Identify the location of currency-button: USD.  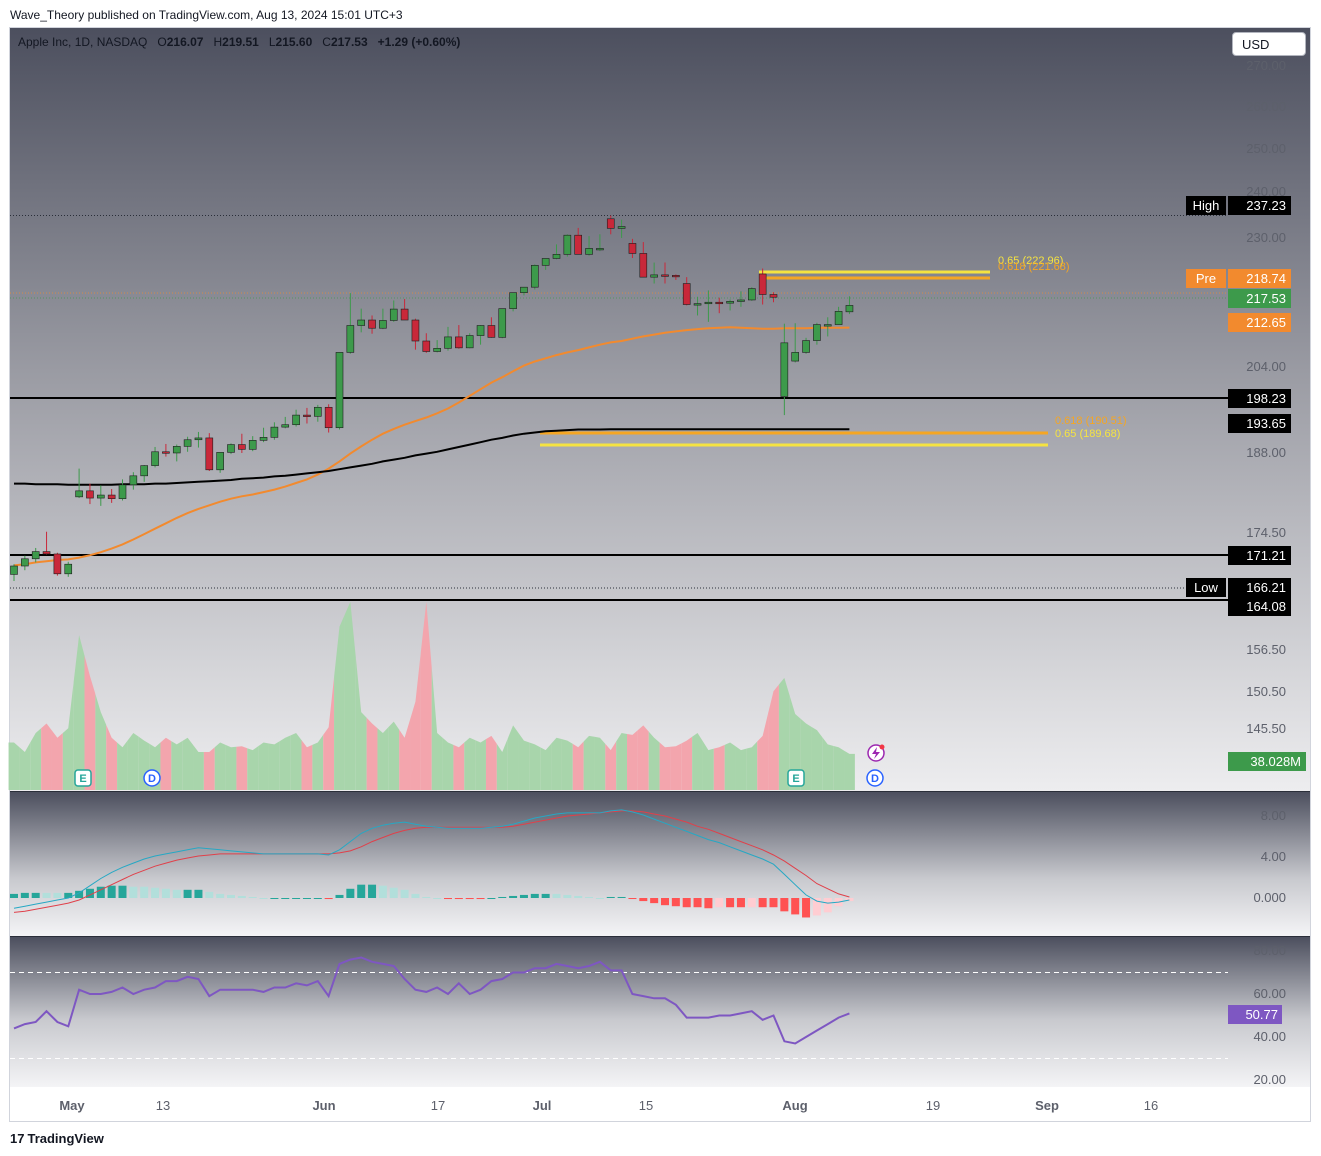
(1269, 44).